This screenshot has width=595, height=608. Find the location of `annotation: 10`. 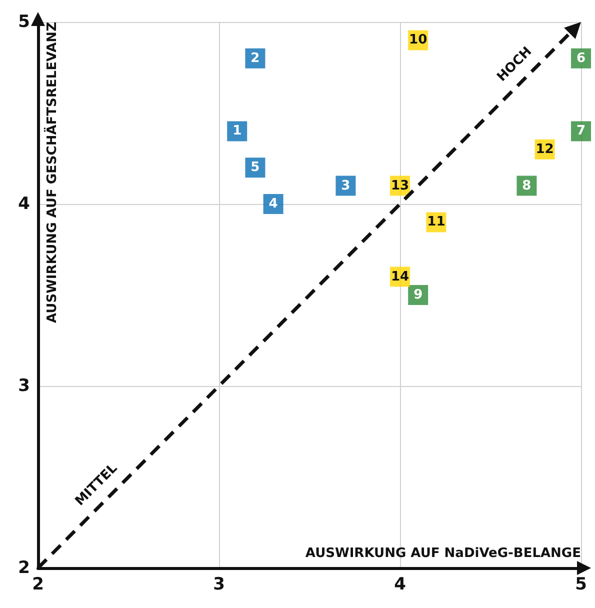

annotation: 10 is located at coordinates (418, 40).